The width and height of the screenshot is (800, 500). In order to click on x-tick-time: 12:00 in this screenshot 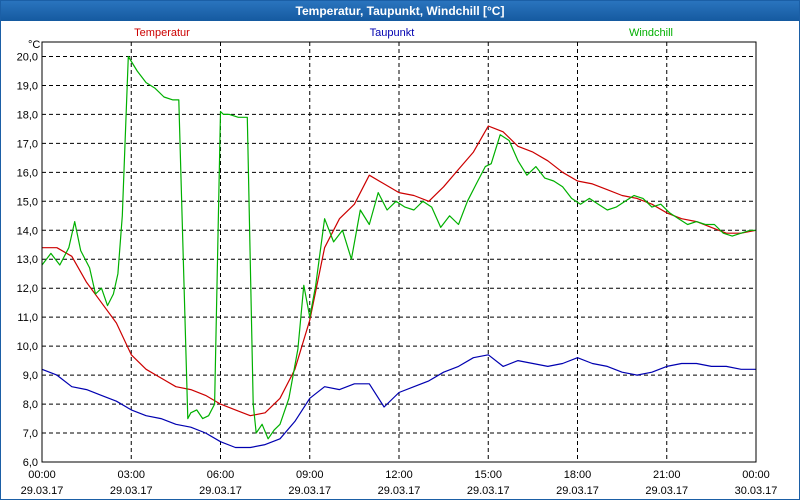, I will do `click(399, 475)`.